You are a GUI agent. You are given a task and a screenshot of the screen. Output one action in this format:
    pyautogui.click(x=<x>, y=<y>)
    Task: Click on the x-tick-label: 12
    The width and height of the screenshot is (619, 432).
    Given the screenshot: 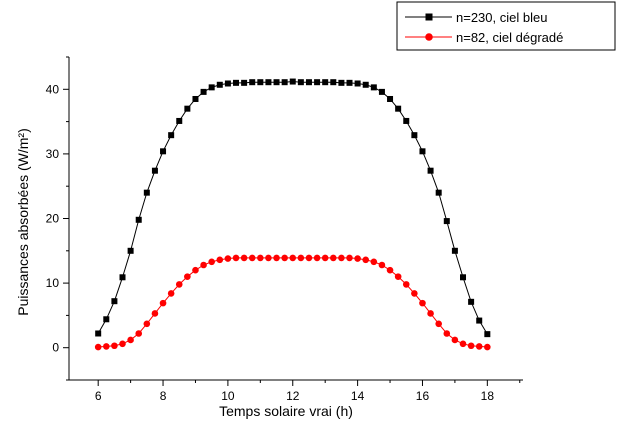 What is the action you would take?
    pyautogui.click(x=293, y=396)
    